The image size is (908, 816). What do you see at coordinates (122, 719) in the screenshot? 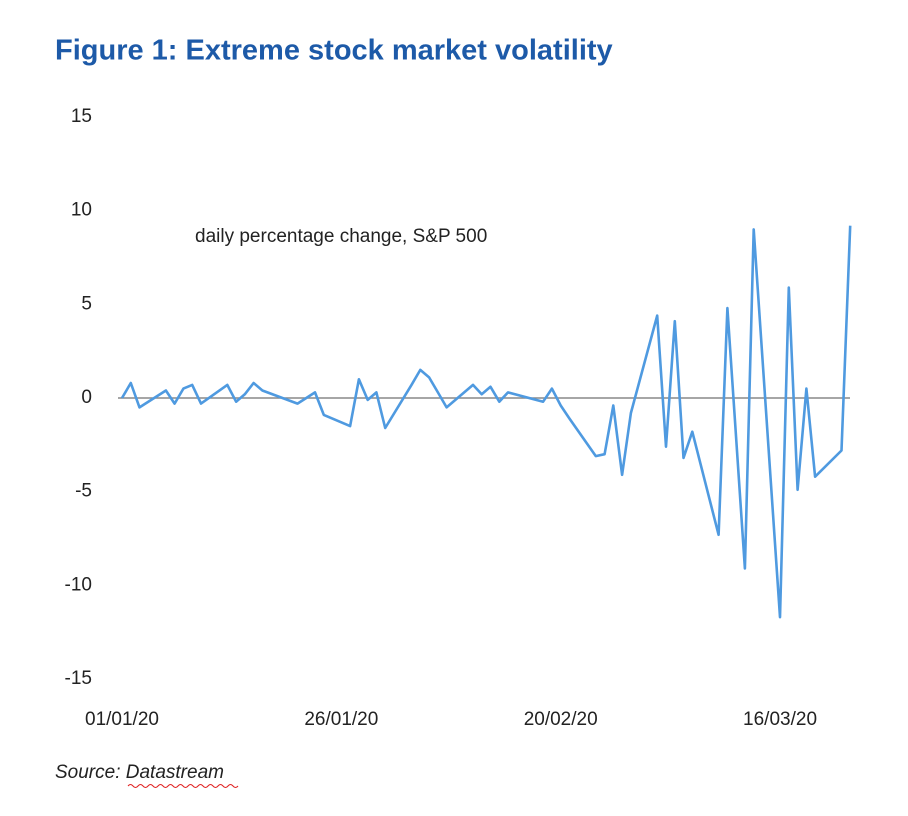
I see `x-tick-label: 01/01/20` at bounding box center [122, 719].